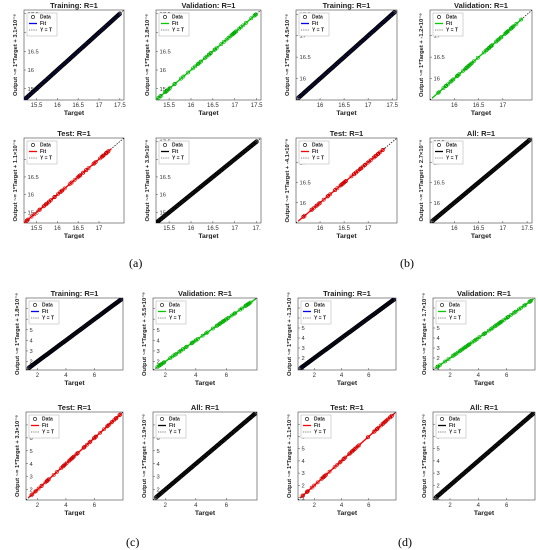 This screenshot has height=550, width=538. What do you see at coordinates (439, 17) in the screenshot?
I see `legend-data-marker` at bounding box center [439, 17].